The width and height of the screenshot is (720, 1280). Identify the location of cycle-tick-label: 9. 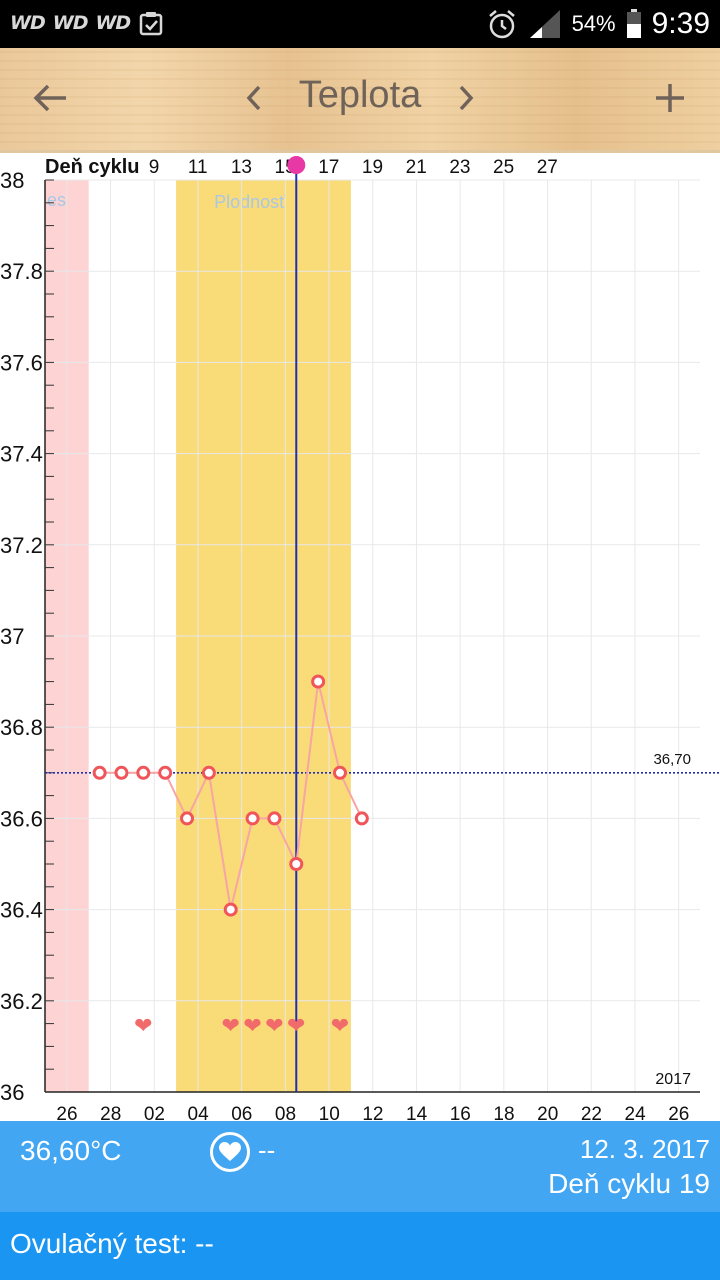
(154, 167).